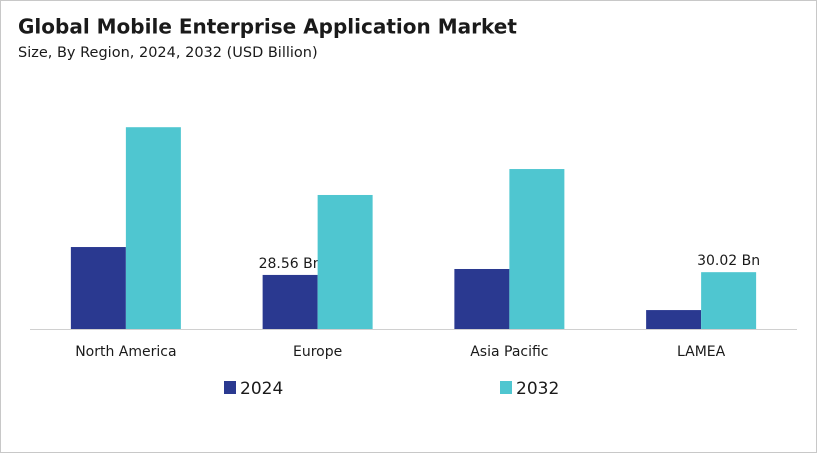  I want to click on legend-label: 2024, so click(261, 389).